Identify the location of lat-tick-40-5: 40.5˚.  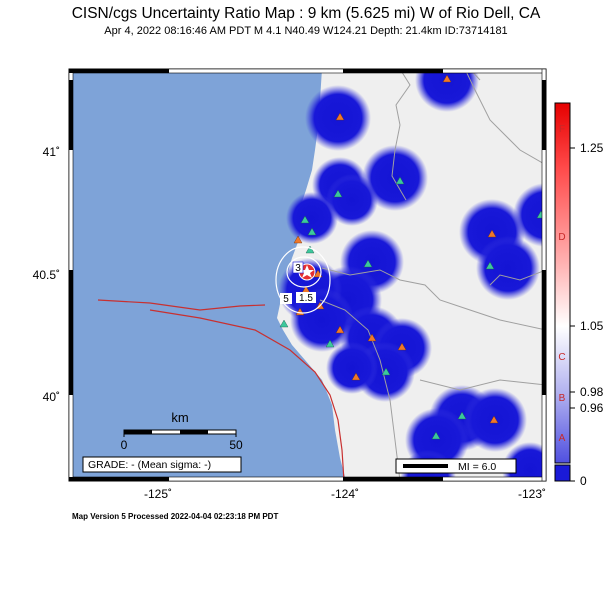
(46, 275).